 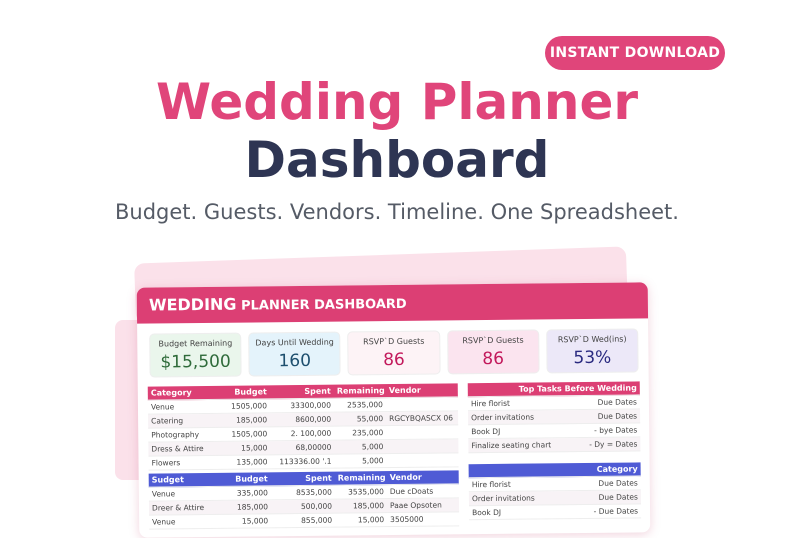 I want to click on table-cell: 8535,000, so click(x=314, y=492).